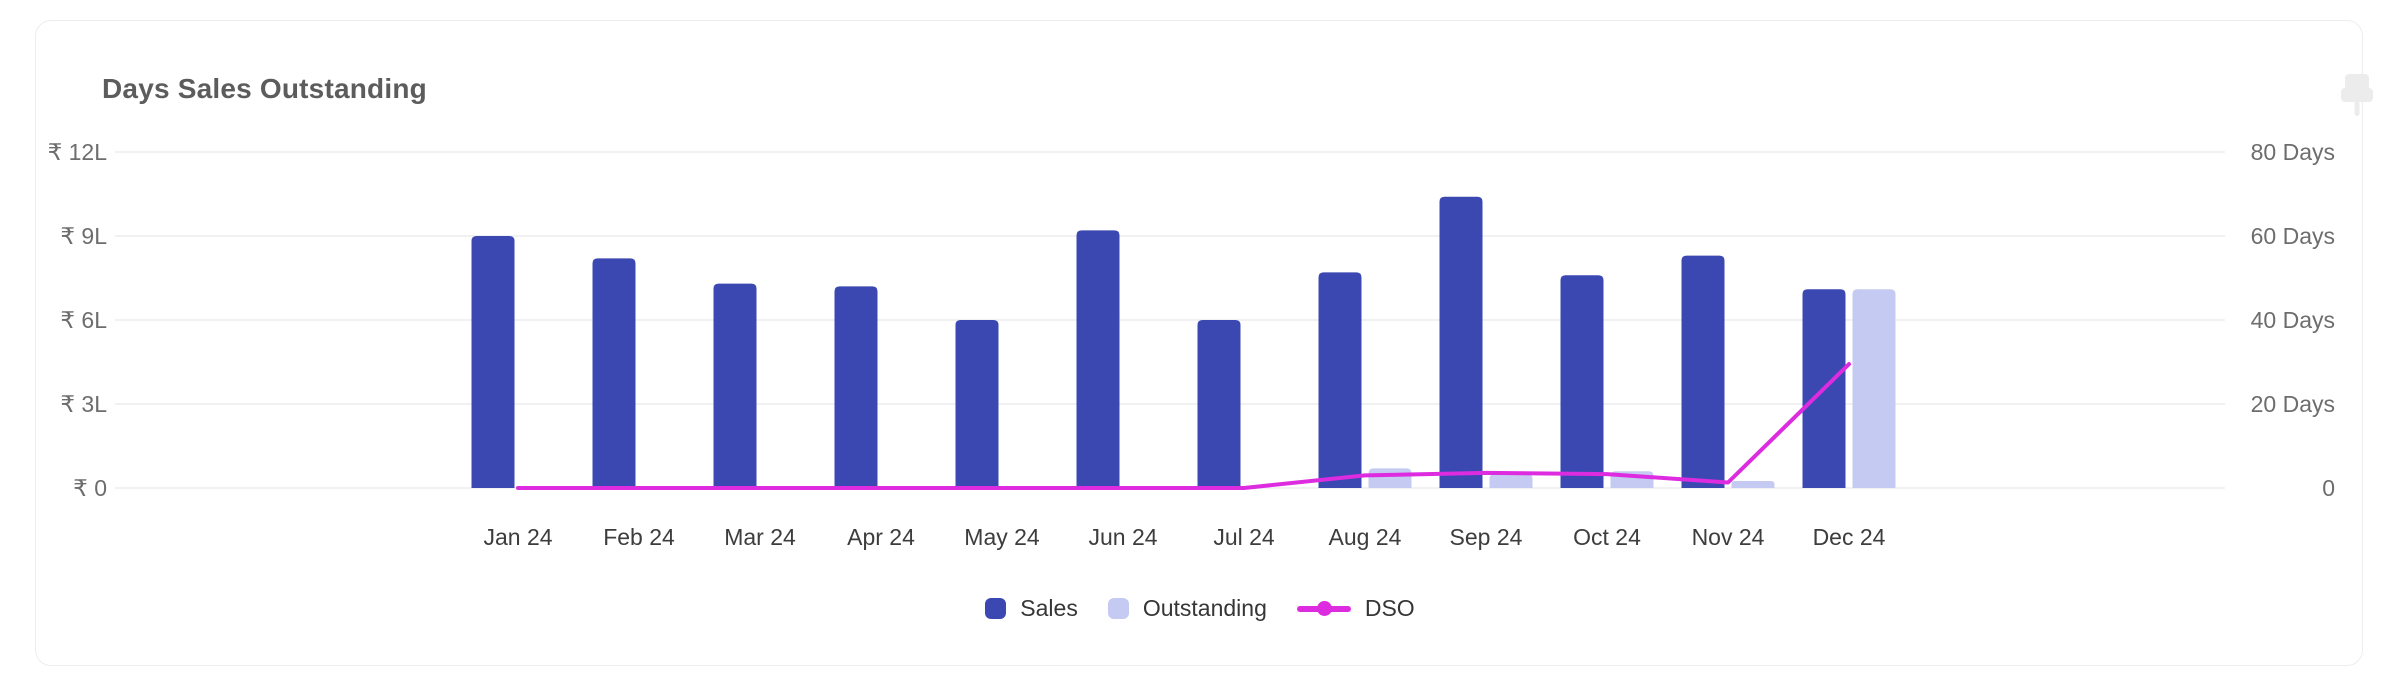 The image size is (2400, 690). Describe the element at coordinates (1049, 608) in the screenshot. I see `legend-label-sales: Sales` at that location.